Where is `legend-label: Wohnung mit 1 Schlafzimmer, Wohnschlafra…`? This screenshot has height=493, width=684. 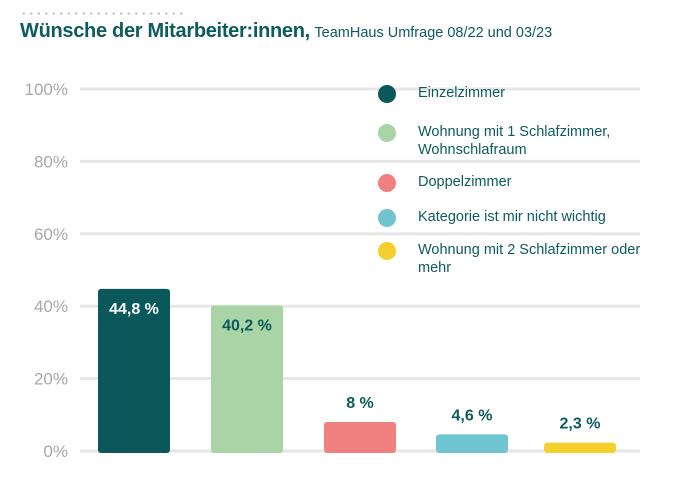 legend-label: Wohnung mit 1 Schlafzimmer, Wohnschlafra… is located at coordinates (514, 141).